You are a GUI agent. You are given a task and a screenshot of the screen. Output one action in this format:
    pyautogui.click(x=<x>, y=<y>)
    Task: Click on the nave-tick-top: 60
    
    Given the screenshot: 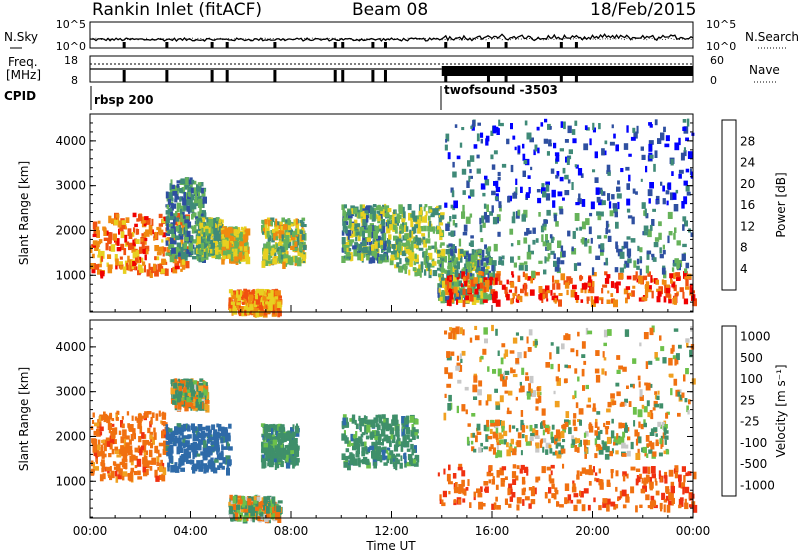 What is the action you would take?
    pyautogui.click(x=717, y=60)
    